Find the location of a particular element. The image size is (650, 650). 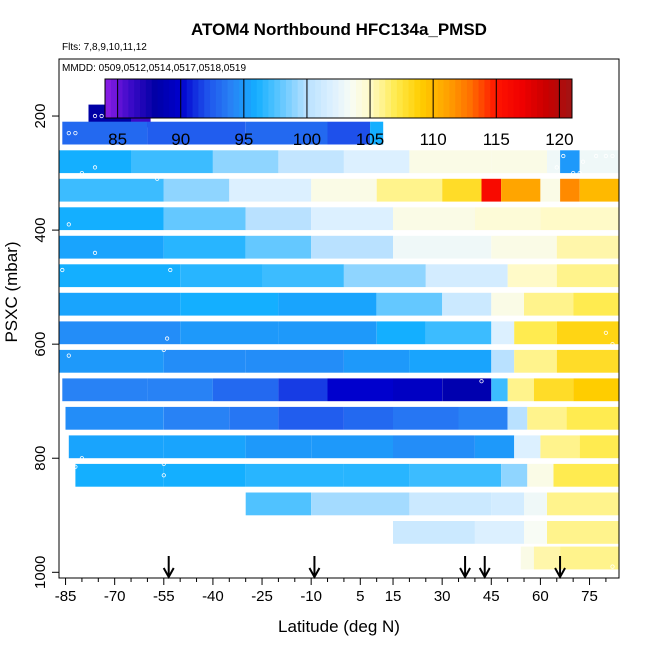

colorbar-tick-label: 120 is located at coordinates (559, 139).